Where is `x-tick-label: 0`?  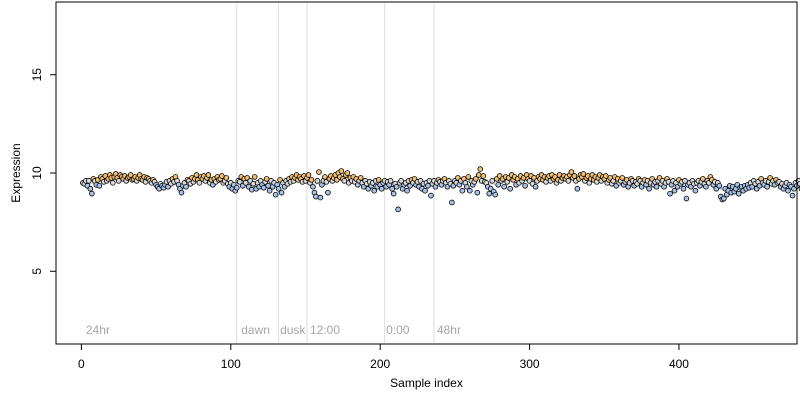 x-tick-label: 0 is located at coordinates (81, 364).